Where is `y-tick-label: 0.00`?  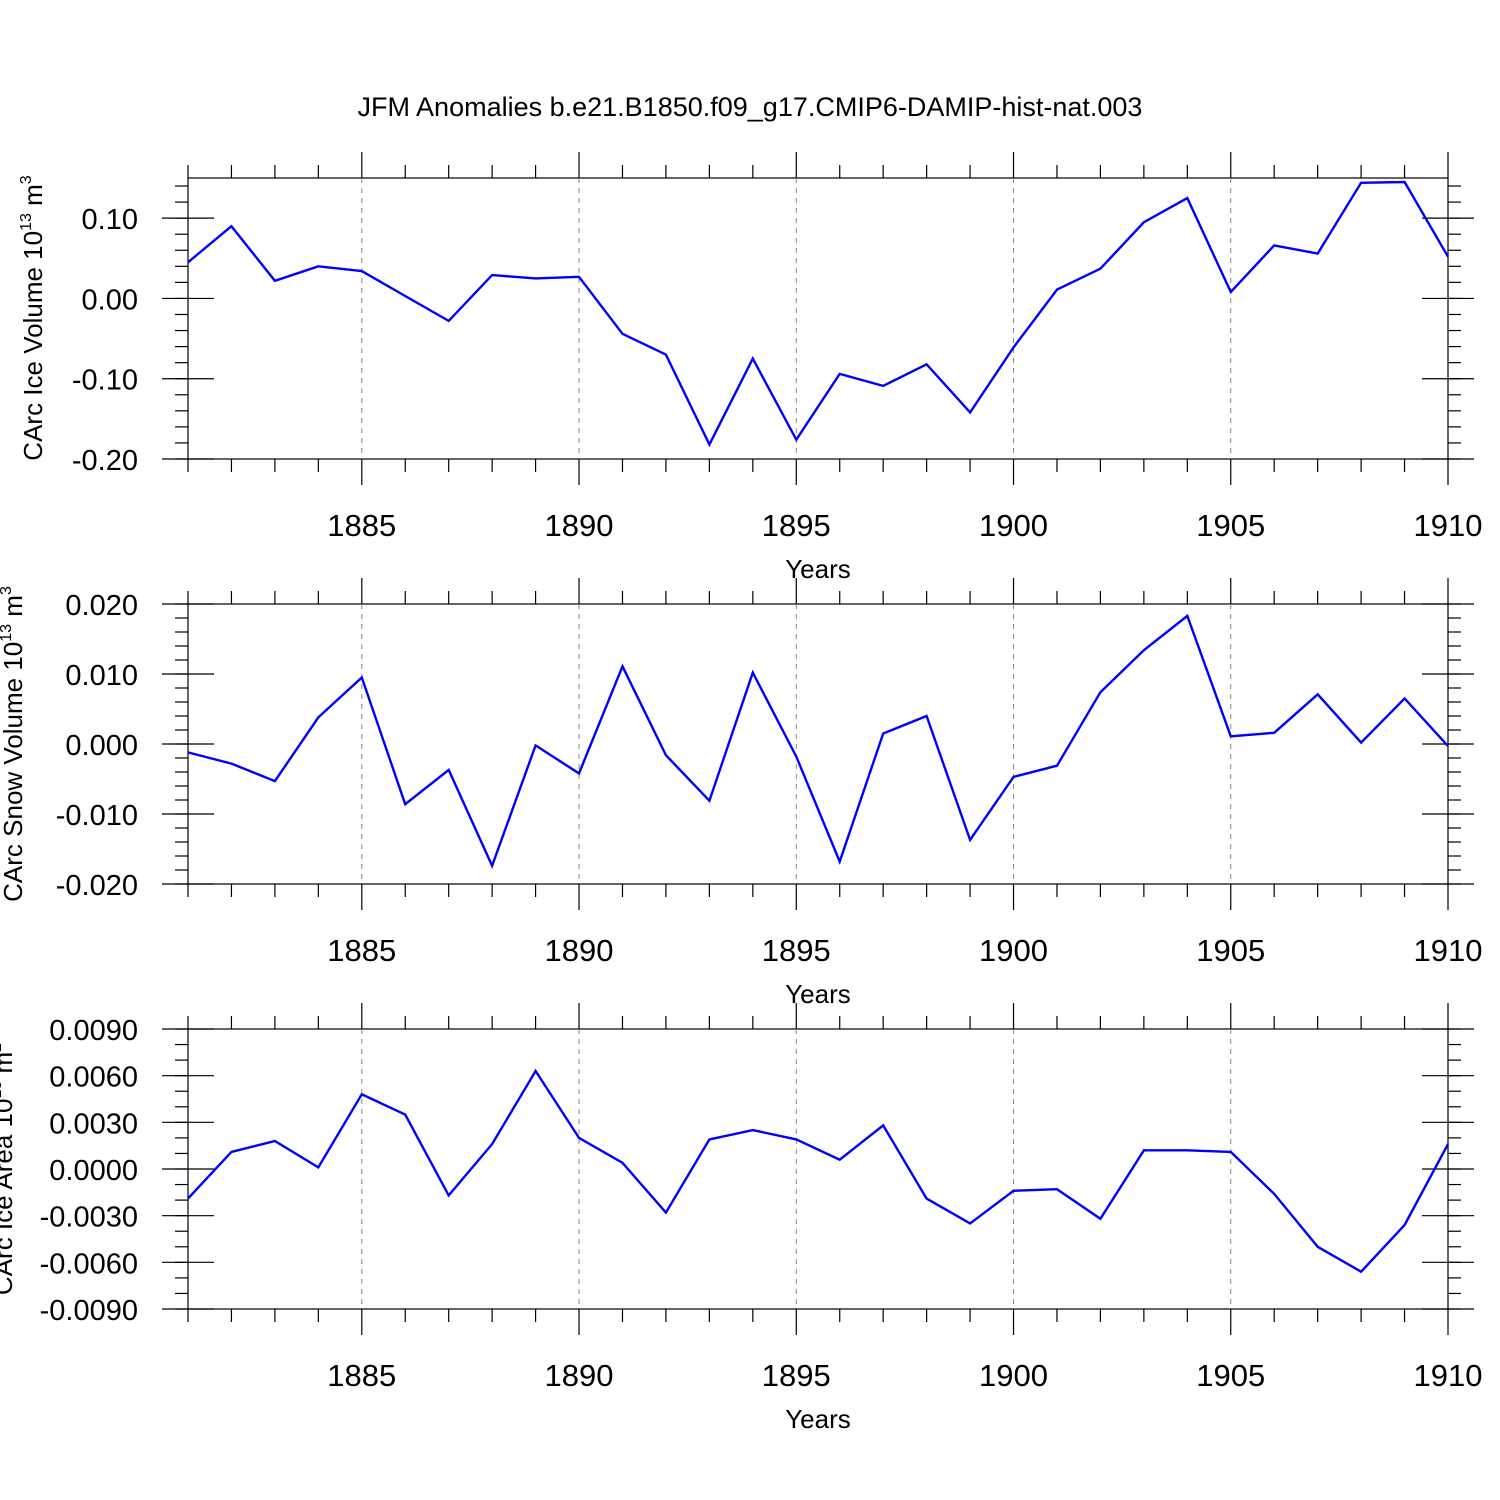
y-tick-label: 0.00 is located at coordinates (110, 300).